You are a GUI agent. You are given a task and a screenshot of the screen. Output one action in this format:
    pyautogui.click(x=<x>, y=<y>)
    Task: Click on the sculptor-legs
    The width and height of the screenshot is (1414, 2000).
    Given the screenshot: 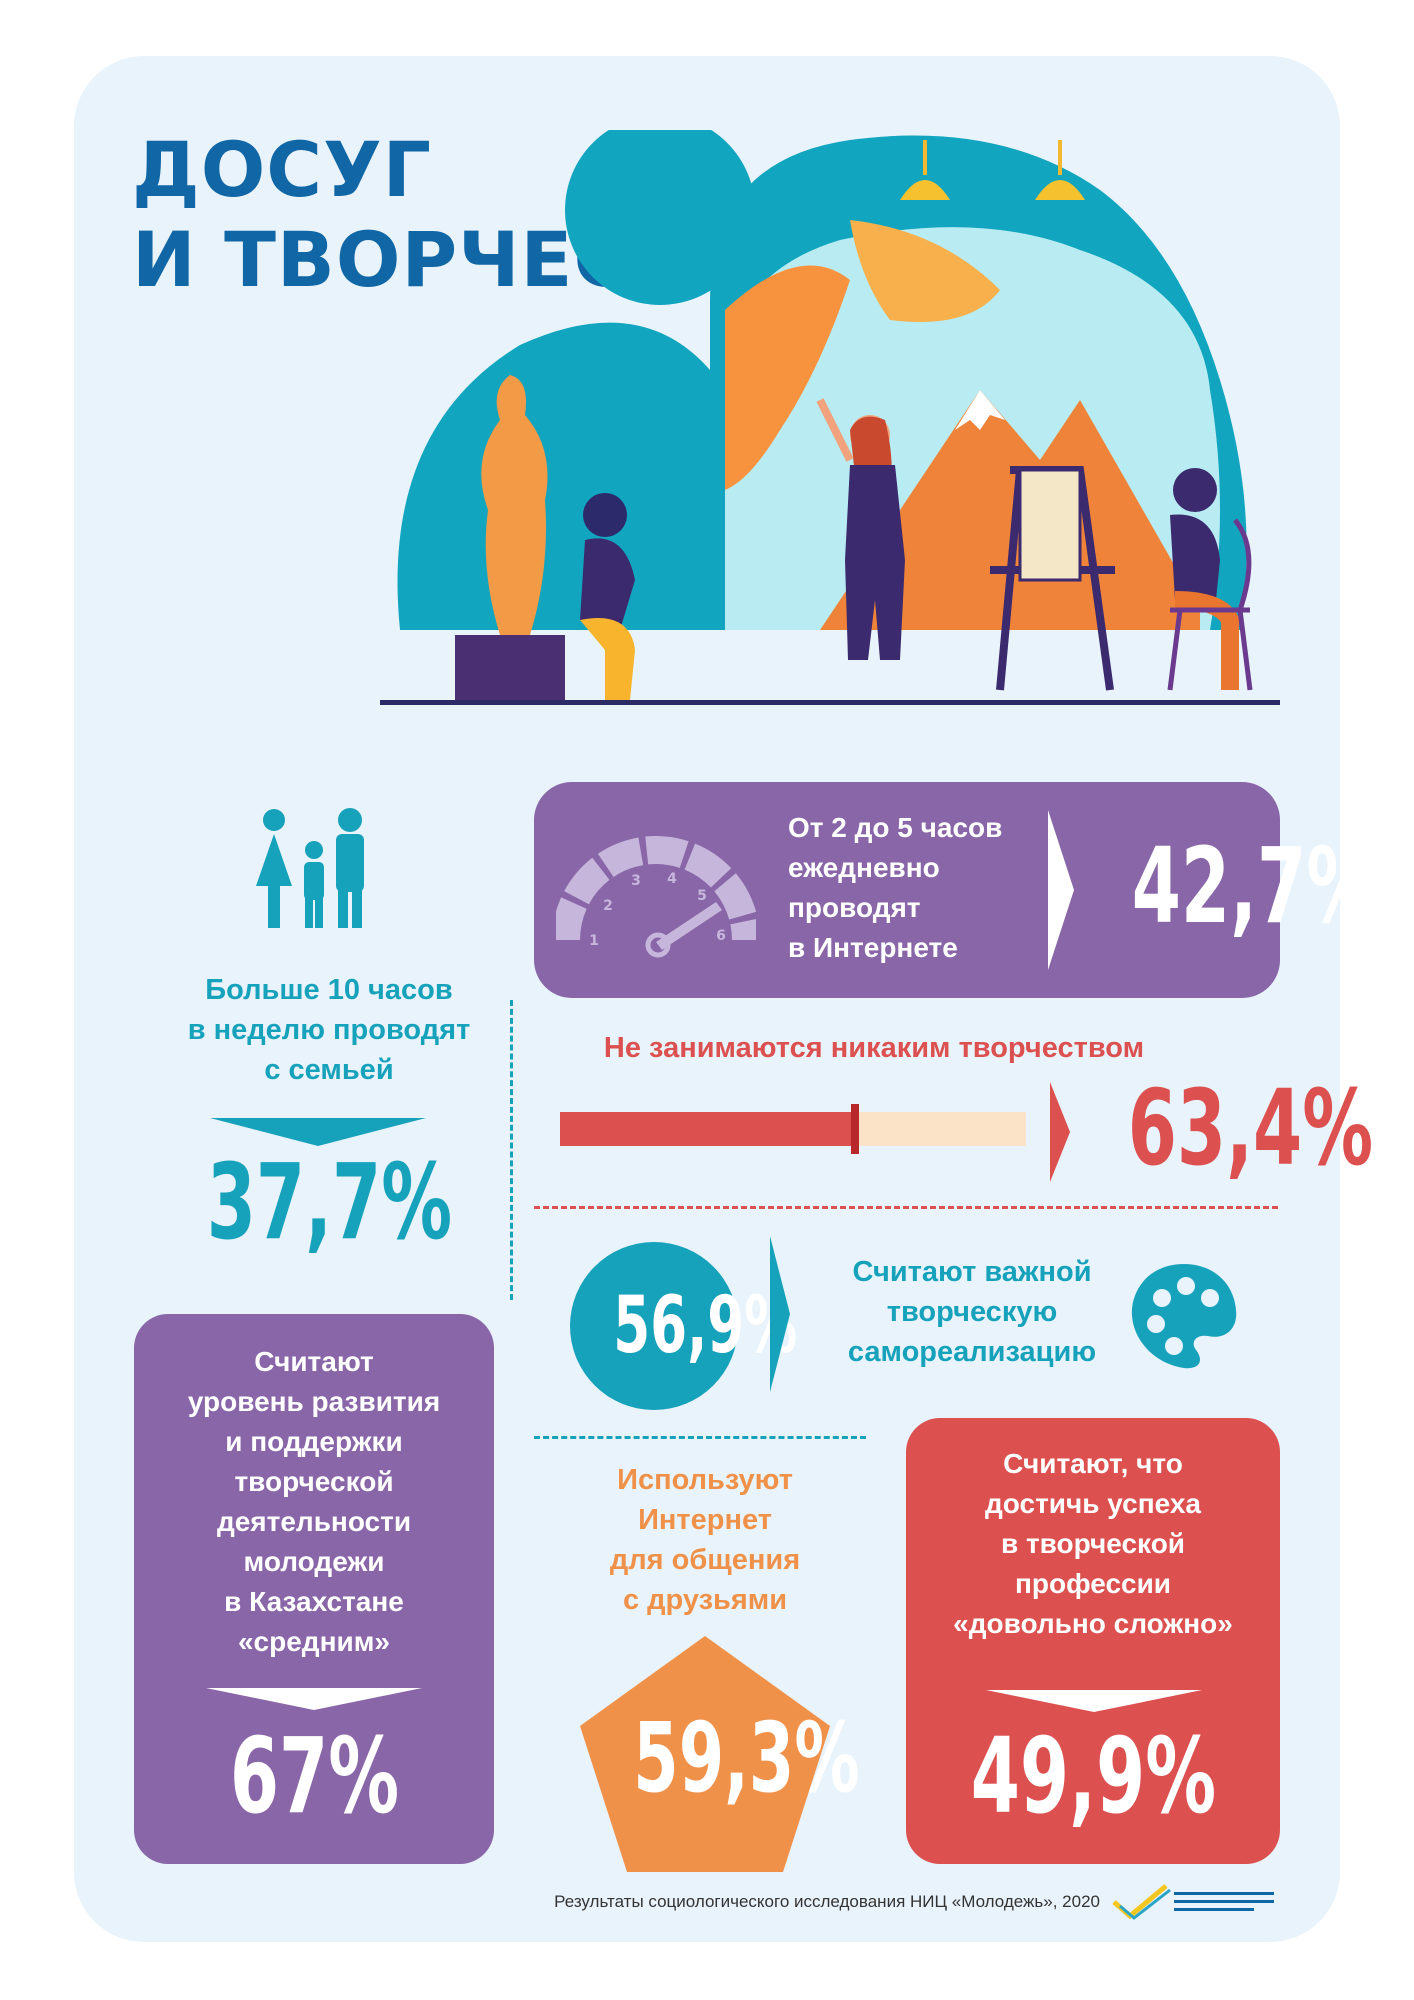 What is the action you would take?
    pyautogui.click(x=607, y=659)
    